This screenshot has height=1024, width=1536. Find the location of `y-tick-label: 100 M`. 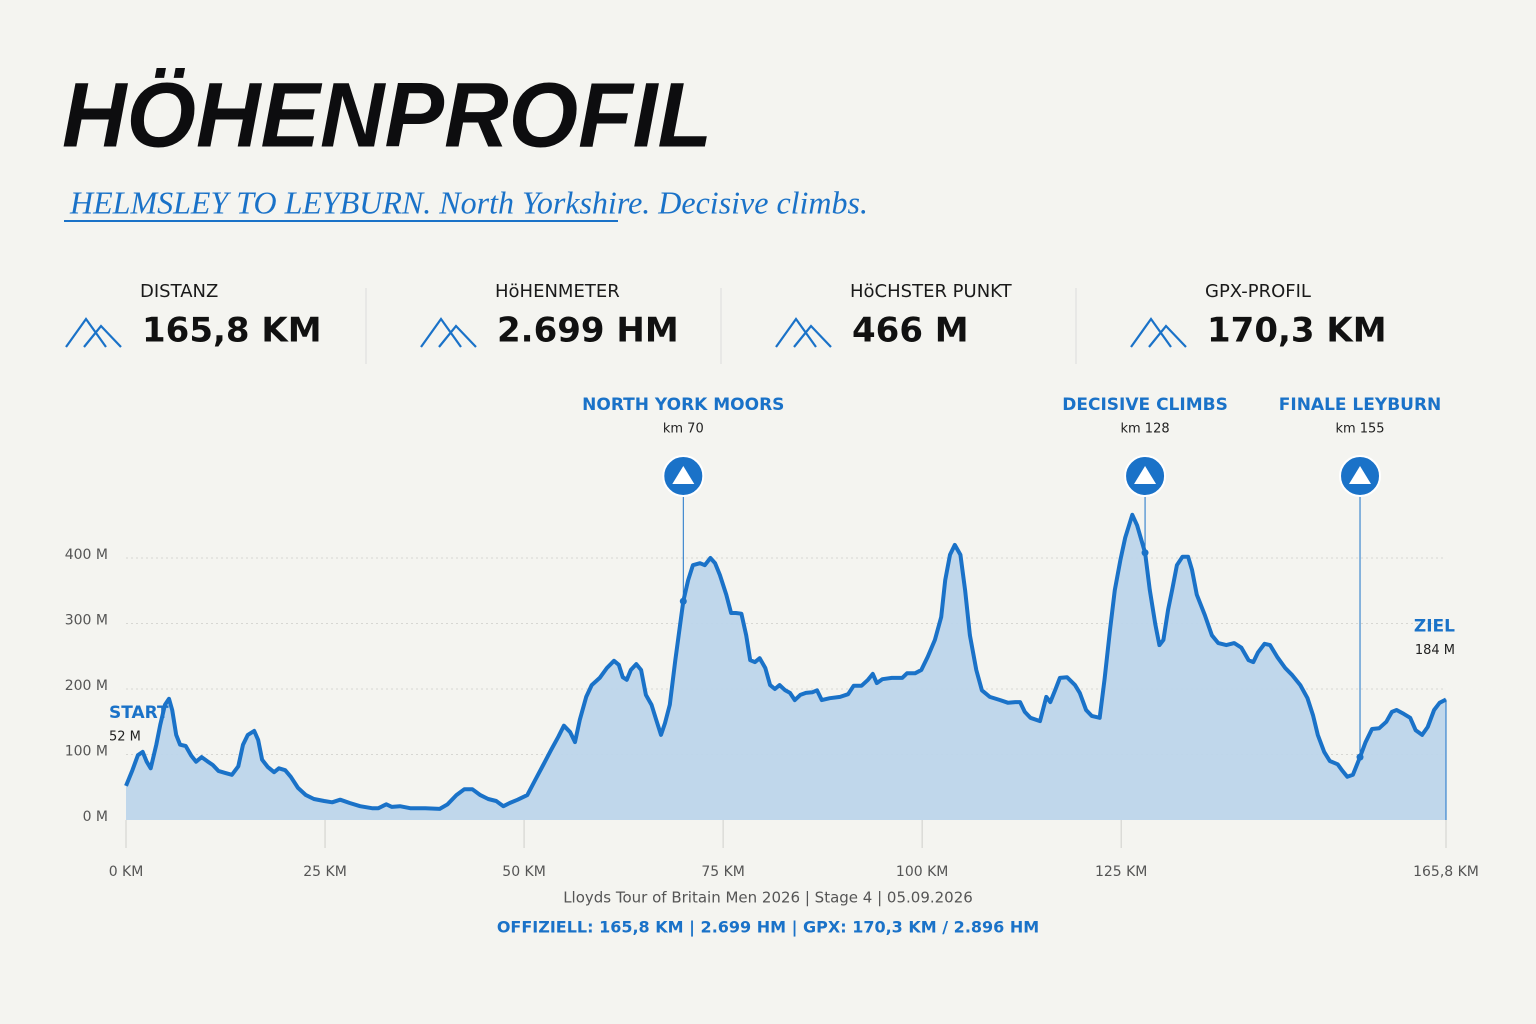

y-tick-label: 100 M is located at coordinates (86, 752).